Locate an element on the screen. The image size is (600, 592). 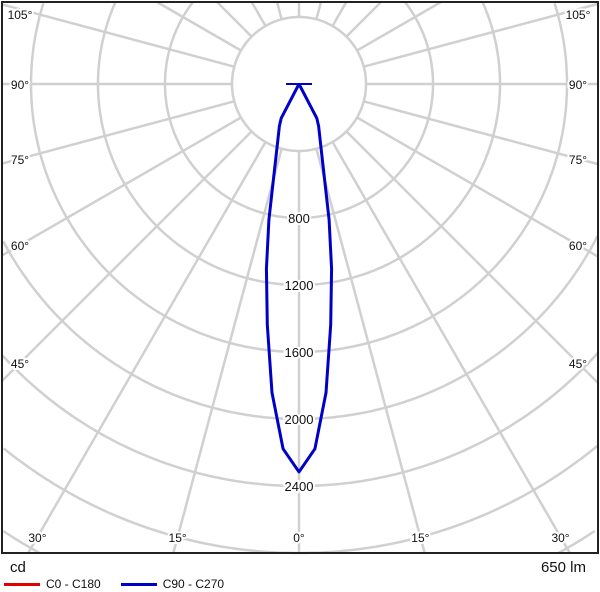
legend-label: C90 - C270 is located at coordinates (193, 584).